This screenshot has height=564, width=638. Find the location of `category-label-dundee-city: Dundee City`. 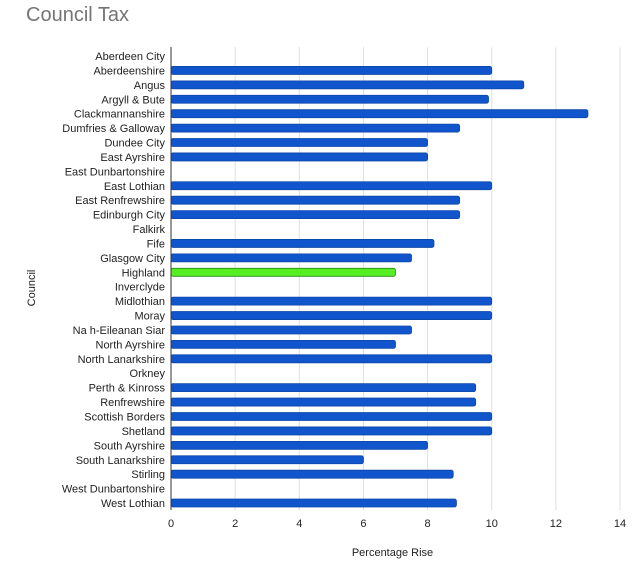

category-label-dundee-city: Dundee City is located at coordinates (134, 144).